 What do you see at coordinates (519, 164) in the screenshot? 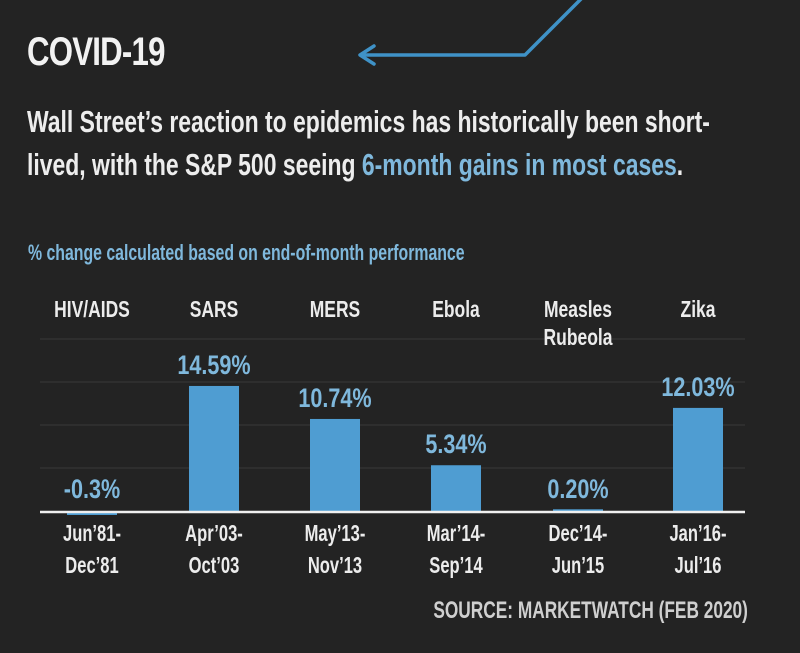
I see `subtitle-highlight: 6-month gains in most cases` at bounding box center [519, 164].